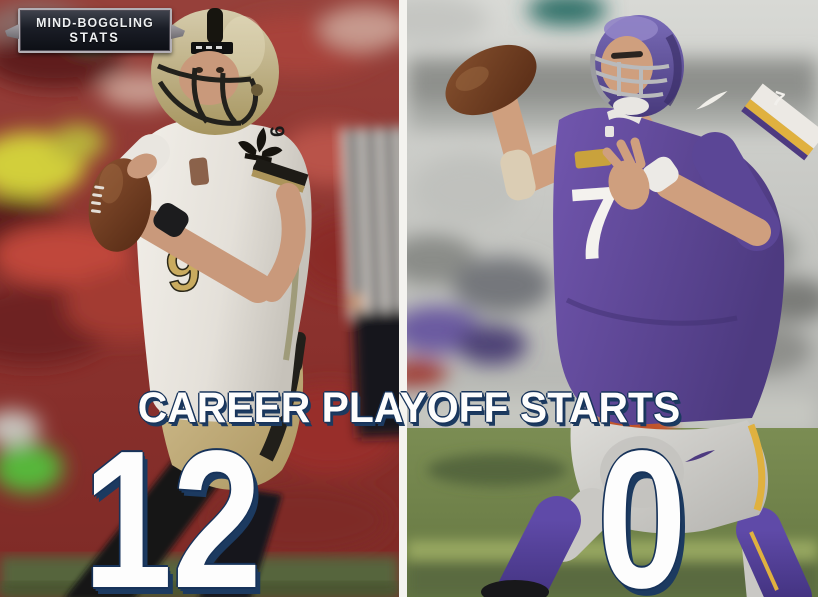 This screenshot has width=818, height=597. Describe the element at coordinates (660, 174) in the screenshot. I see `white-wristband` at that location.